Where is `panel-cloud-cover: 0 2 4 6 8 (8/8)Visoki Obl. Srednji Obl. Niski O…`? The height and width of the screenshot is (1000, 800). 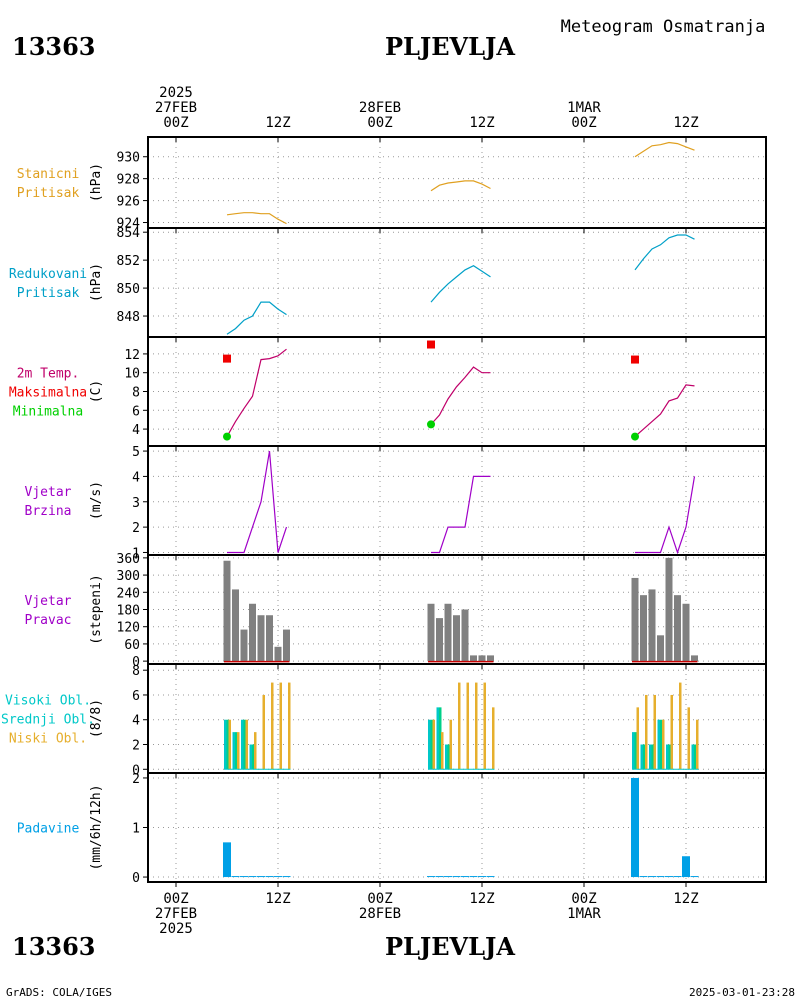
panel-cloud-cover: 0 2 4 6 8 (8/8)Visoki Obl. Srednji Obl. Niski O… is located at coordinates (384, 720).